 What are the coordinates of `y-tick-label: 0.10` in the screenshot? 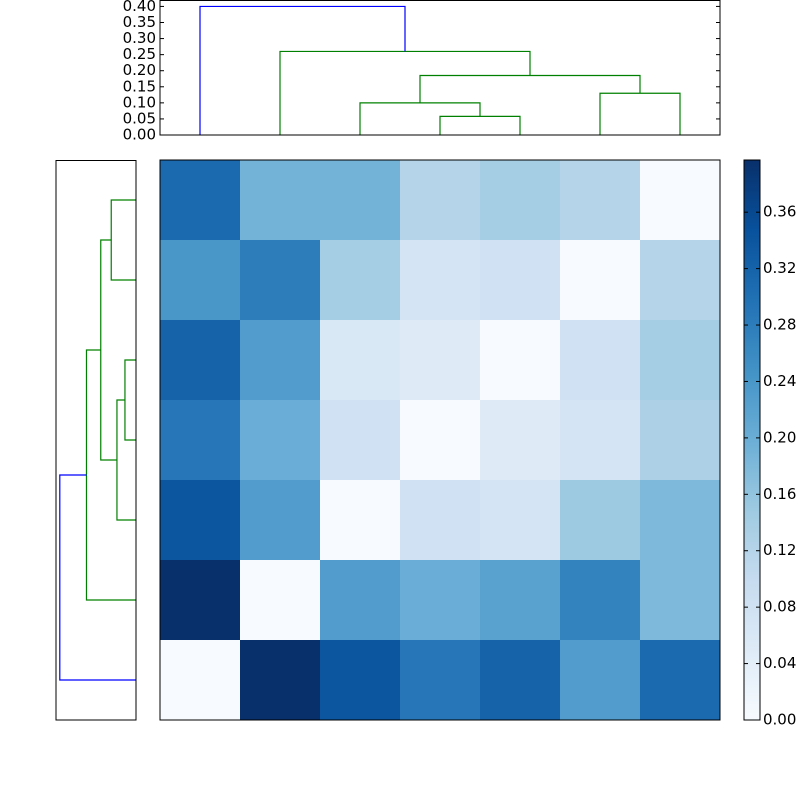 It's located at (139, 102).